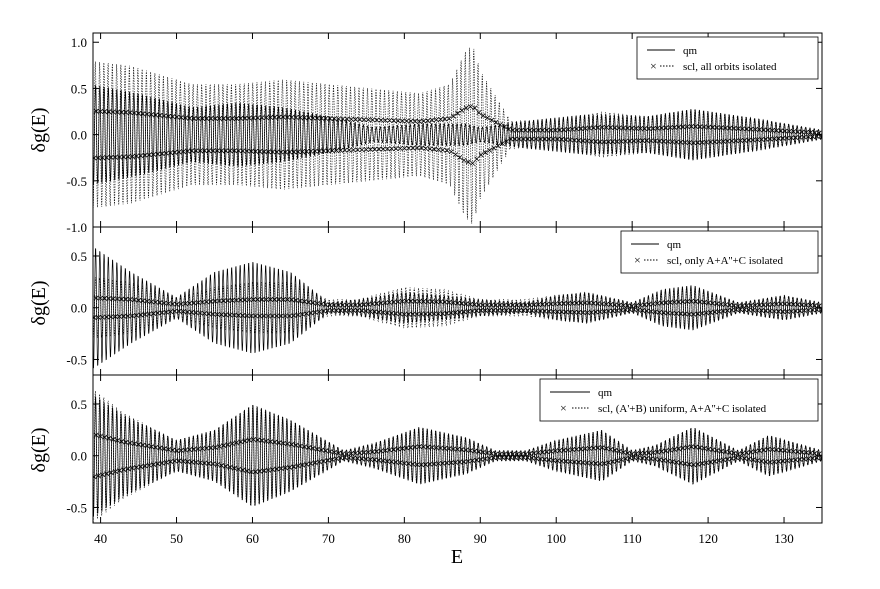 The width and height of the screenshot is (880, 589). I want to click on y-tick-label: -0.5, so click(76, 181).